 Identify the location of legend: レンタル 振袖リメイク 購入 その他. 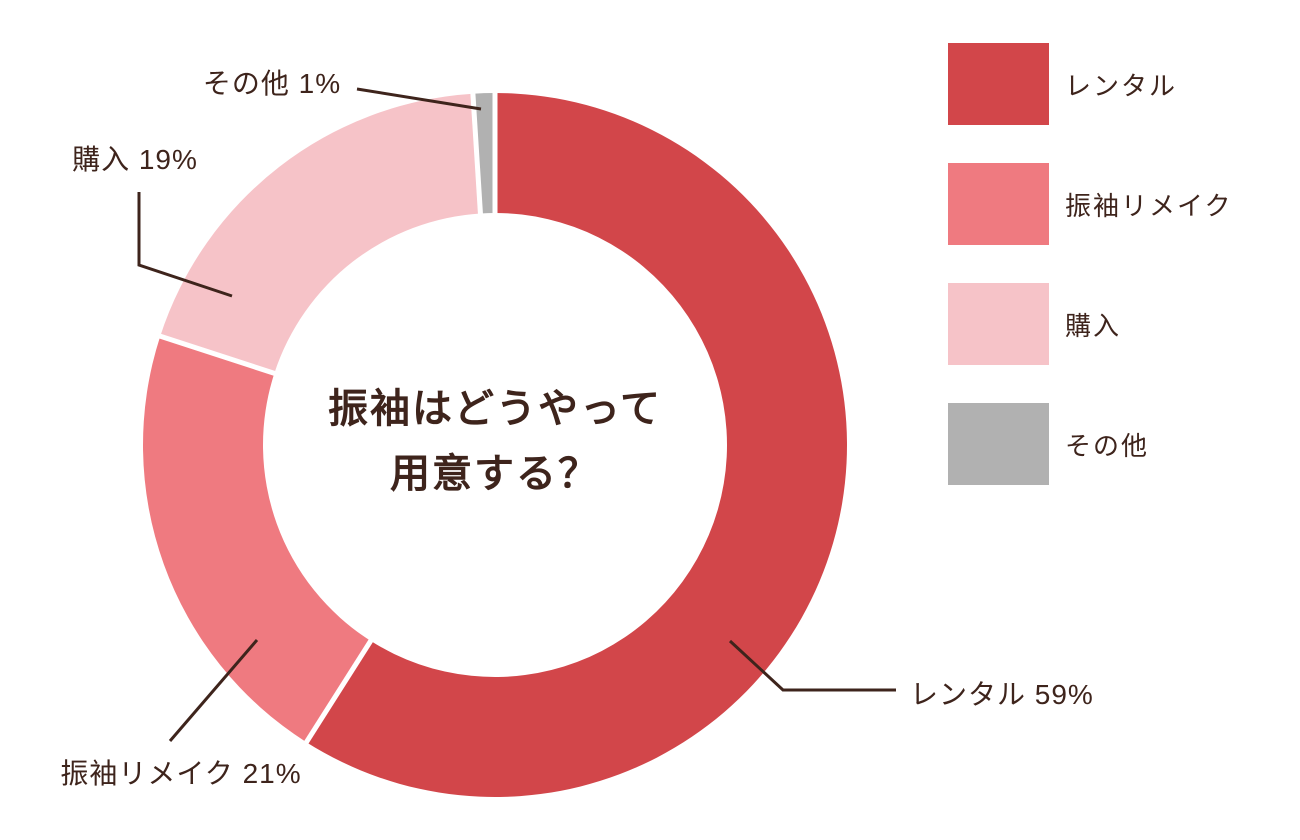
(1090, 264).